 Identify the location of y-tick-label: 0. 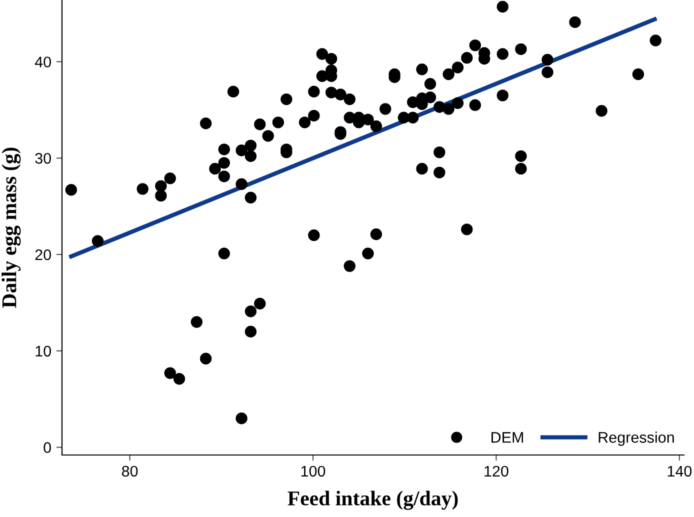
(47, 447).